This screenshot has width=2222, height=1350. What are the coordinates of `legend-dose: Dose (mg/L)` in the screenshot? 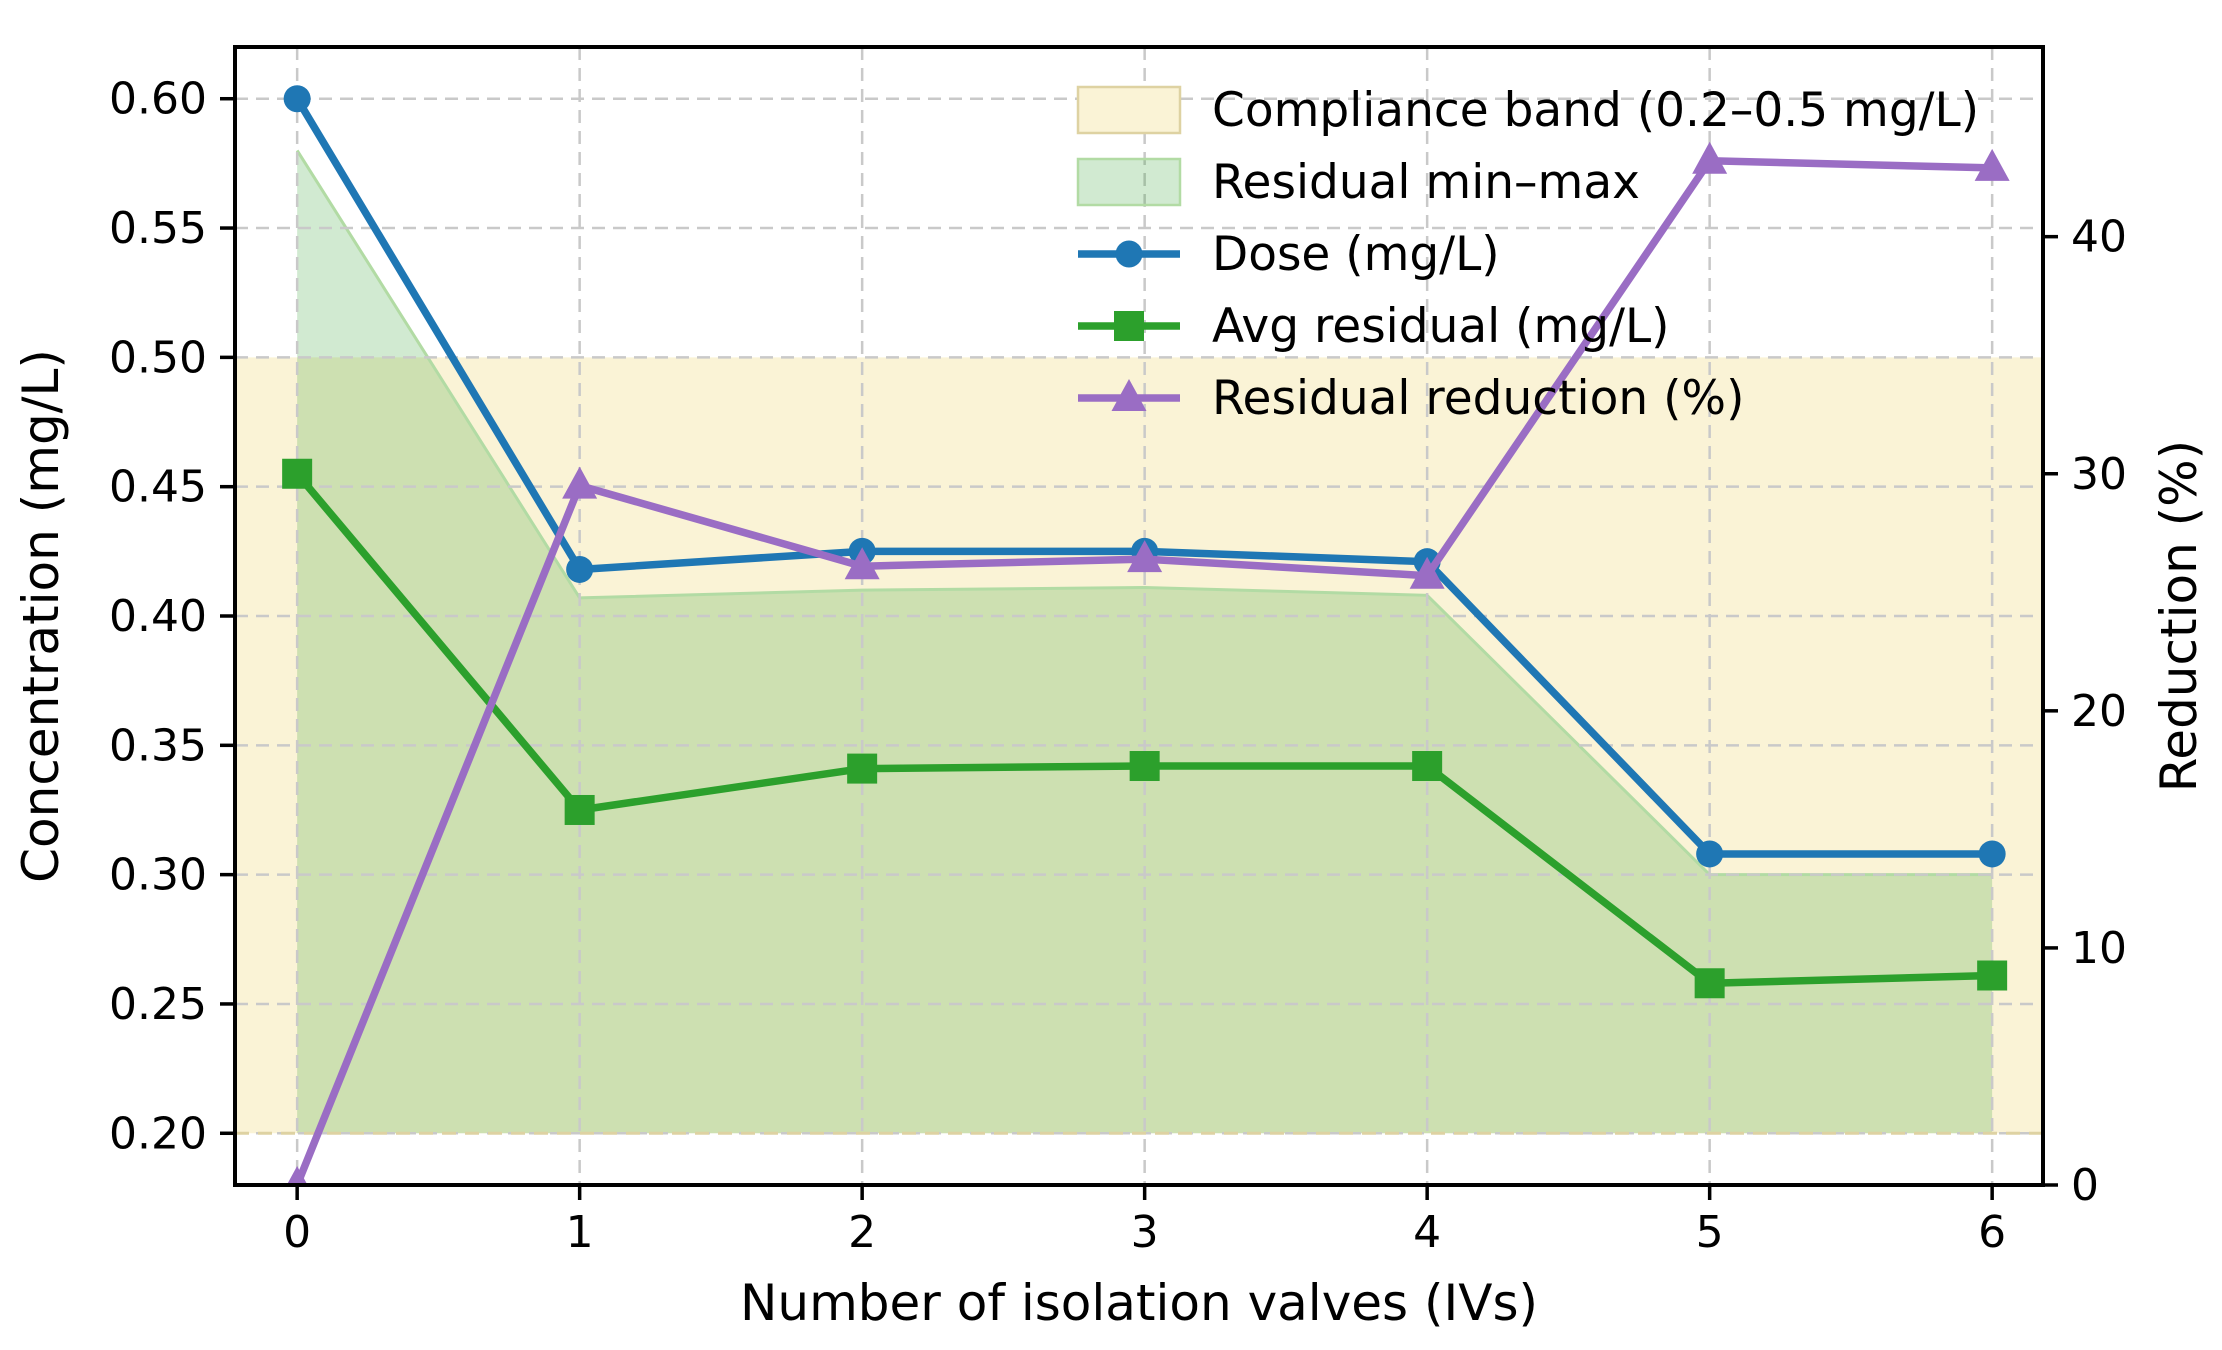 It's located at (1289, 254).